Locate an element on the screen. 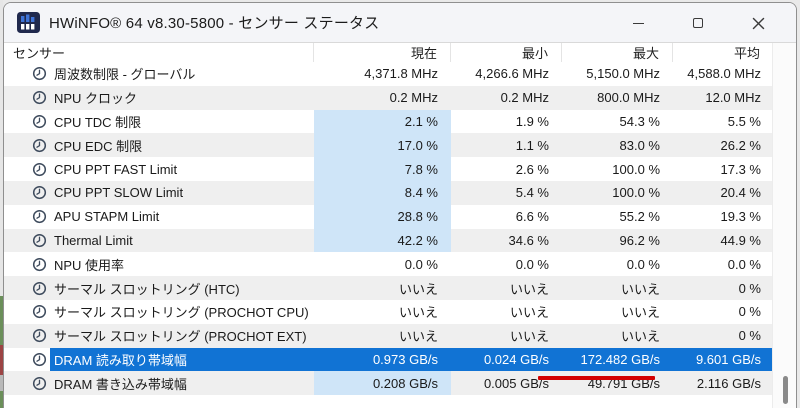 The height and width of the screenshot is (408, 800). value-current: 0.0 % is located at coordinates (421, 264).